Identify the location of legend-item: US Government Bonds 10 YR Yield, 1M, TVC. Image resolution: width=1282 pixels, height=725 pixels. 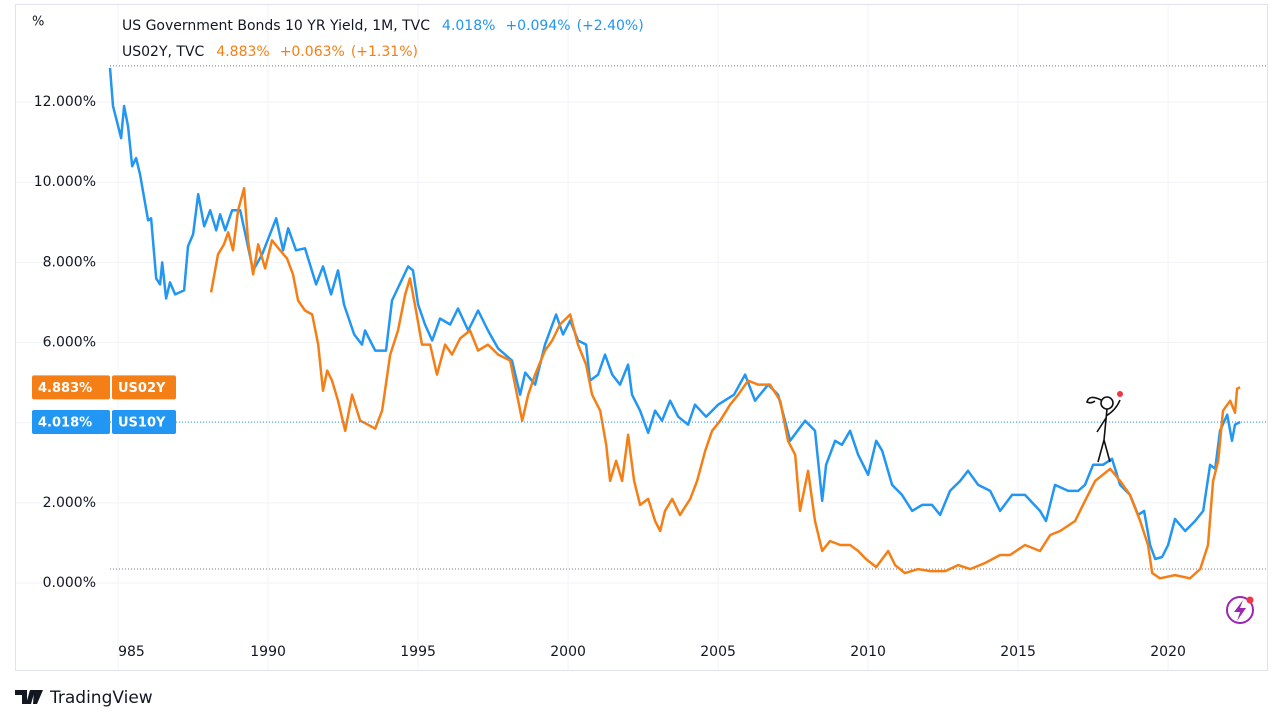
(276, 26).